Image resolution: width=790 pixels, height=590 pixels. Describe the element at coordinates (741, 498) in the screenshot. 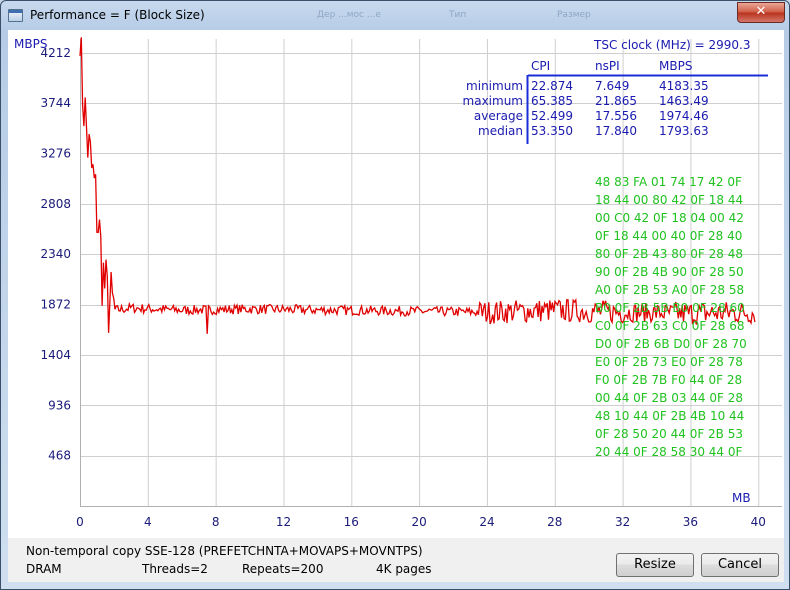

I see `x-axis-label: MB` at that location.